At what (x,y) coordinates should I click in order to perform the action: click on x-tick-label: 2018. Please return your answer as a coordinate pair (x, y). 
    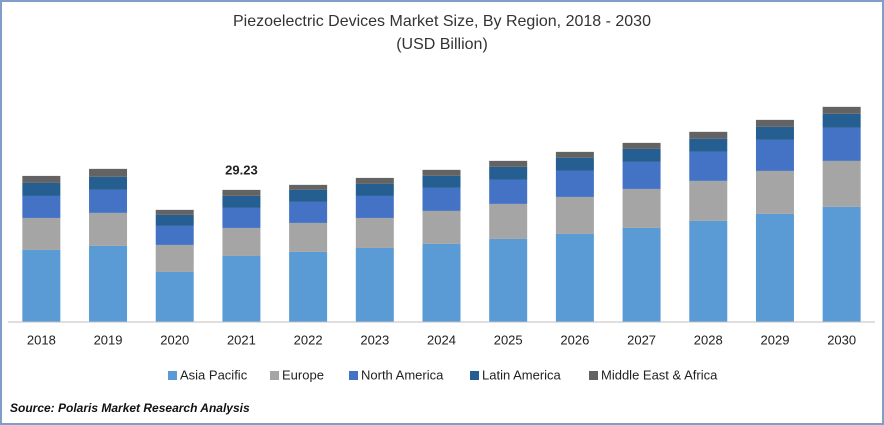
    Looking at the image, I should click on (41, 339).